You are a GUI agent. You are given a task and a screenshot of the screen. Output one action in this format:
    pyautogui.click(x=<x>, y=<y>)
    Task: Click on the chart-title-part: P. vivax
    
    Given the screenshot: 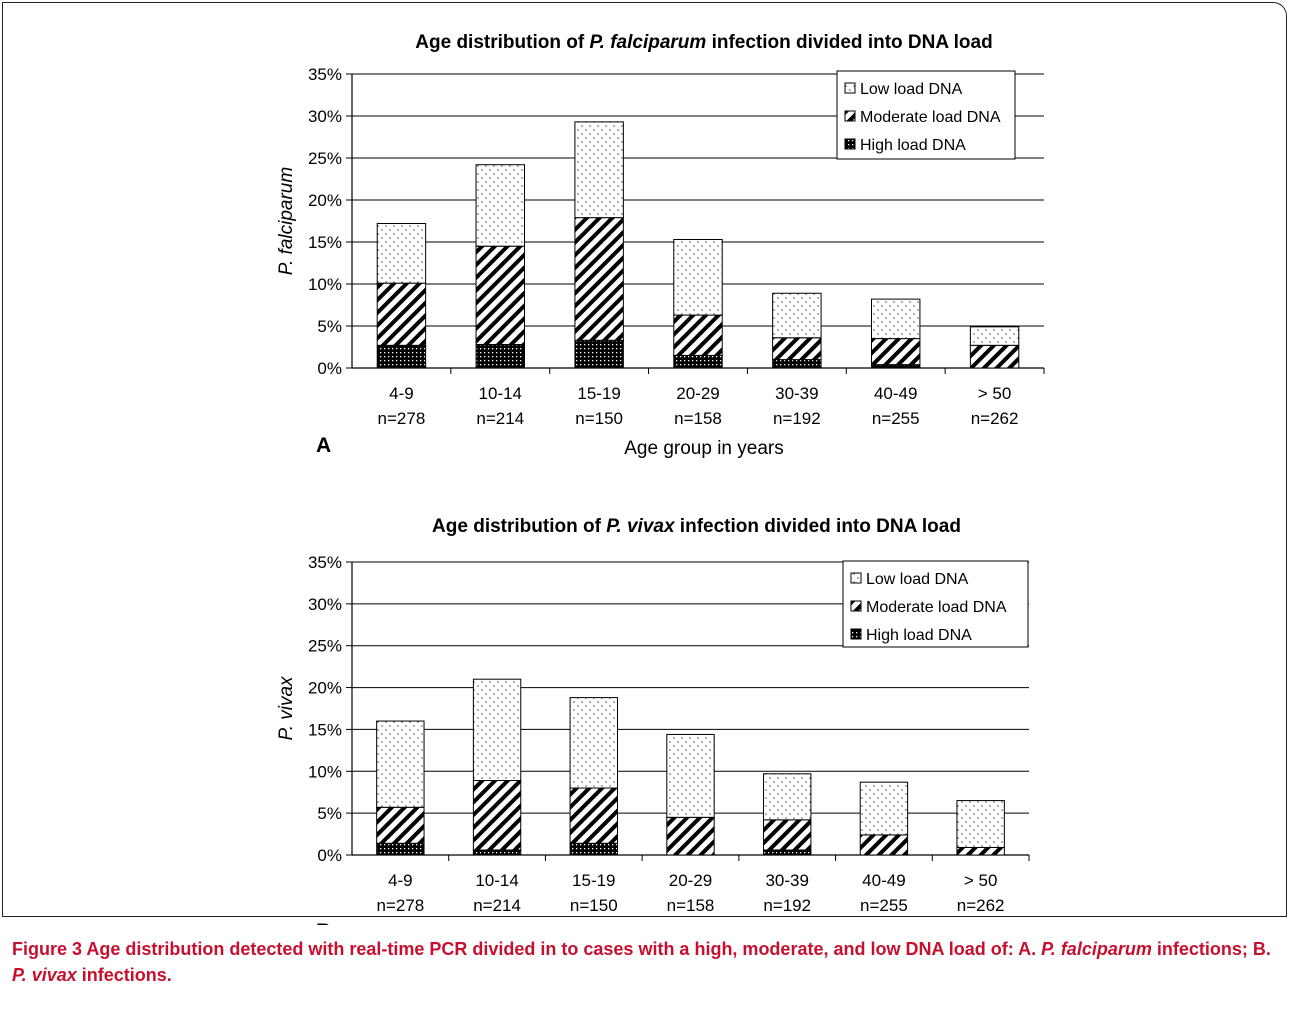 What is the action you would take?
    pyautogui.click(x=641, y=526)
    